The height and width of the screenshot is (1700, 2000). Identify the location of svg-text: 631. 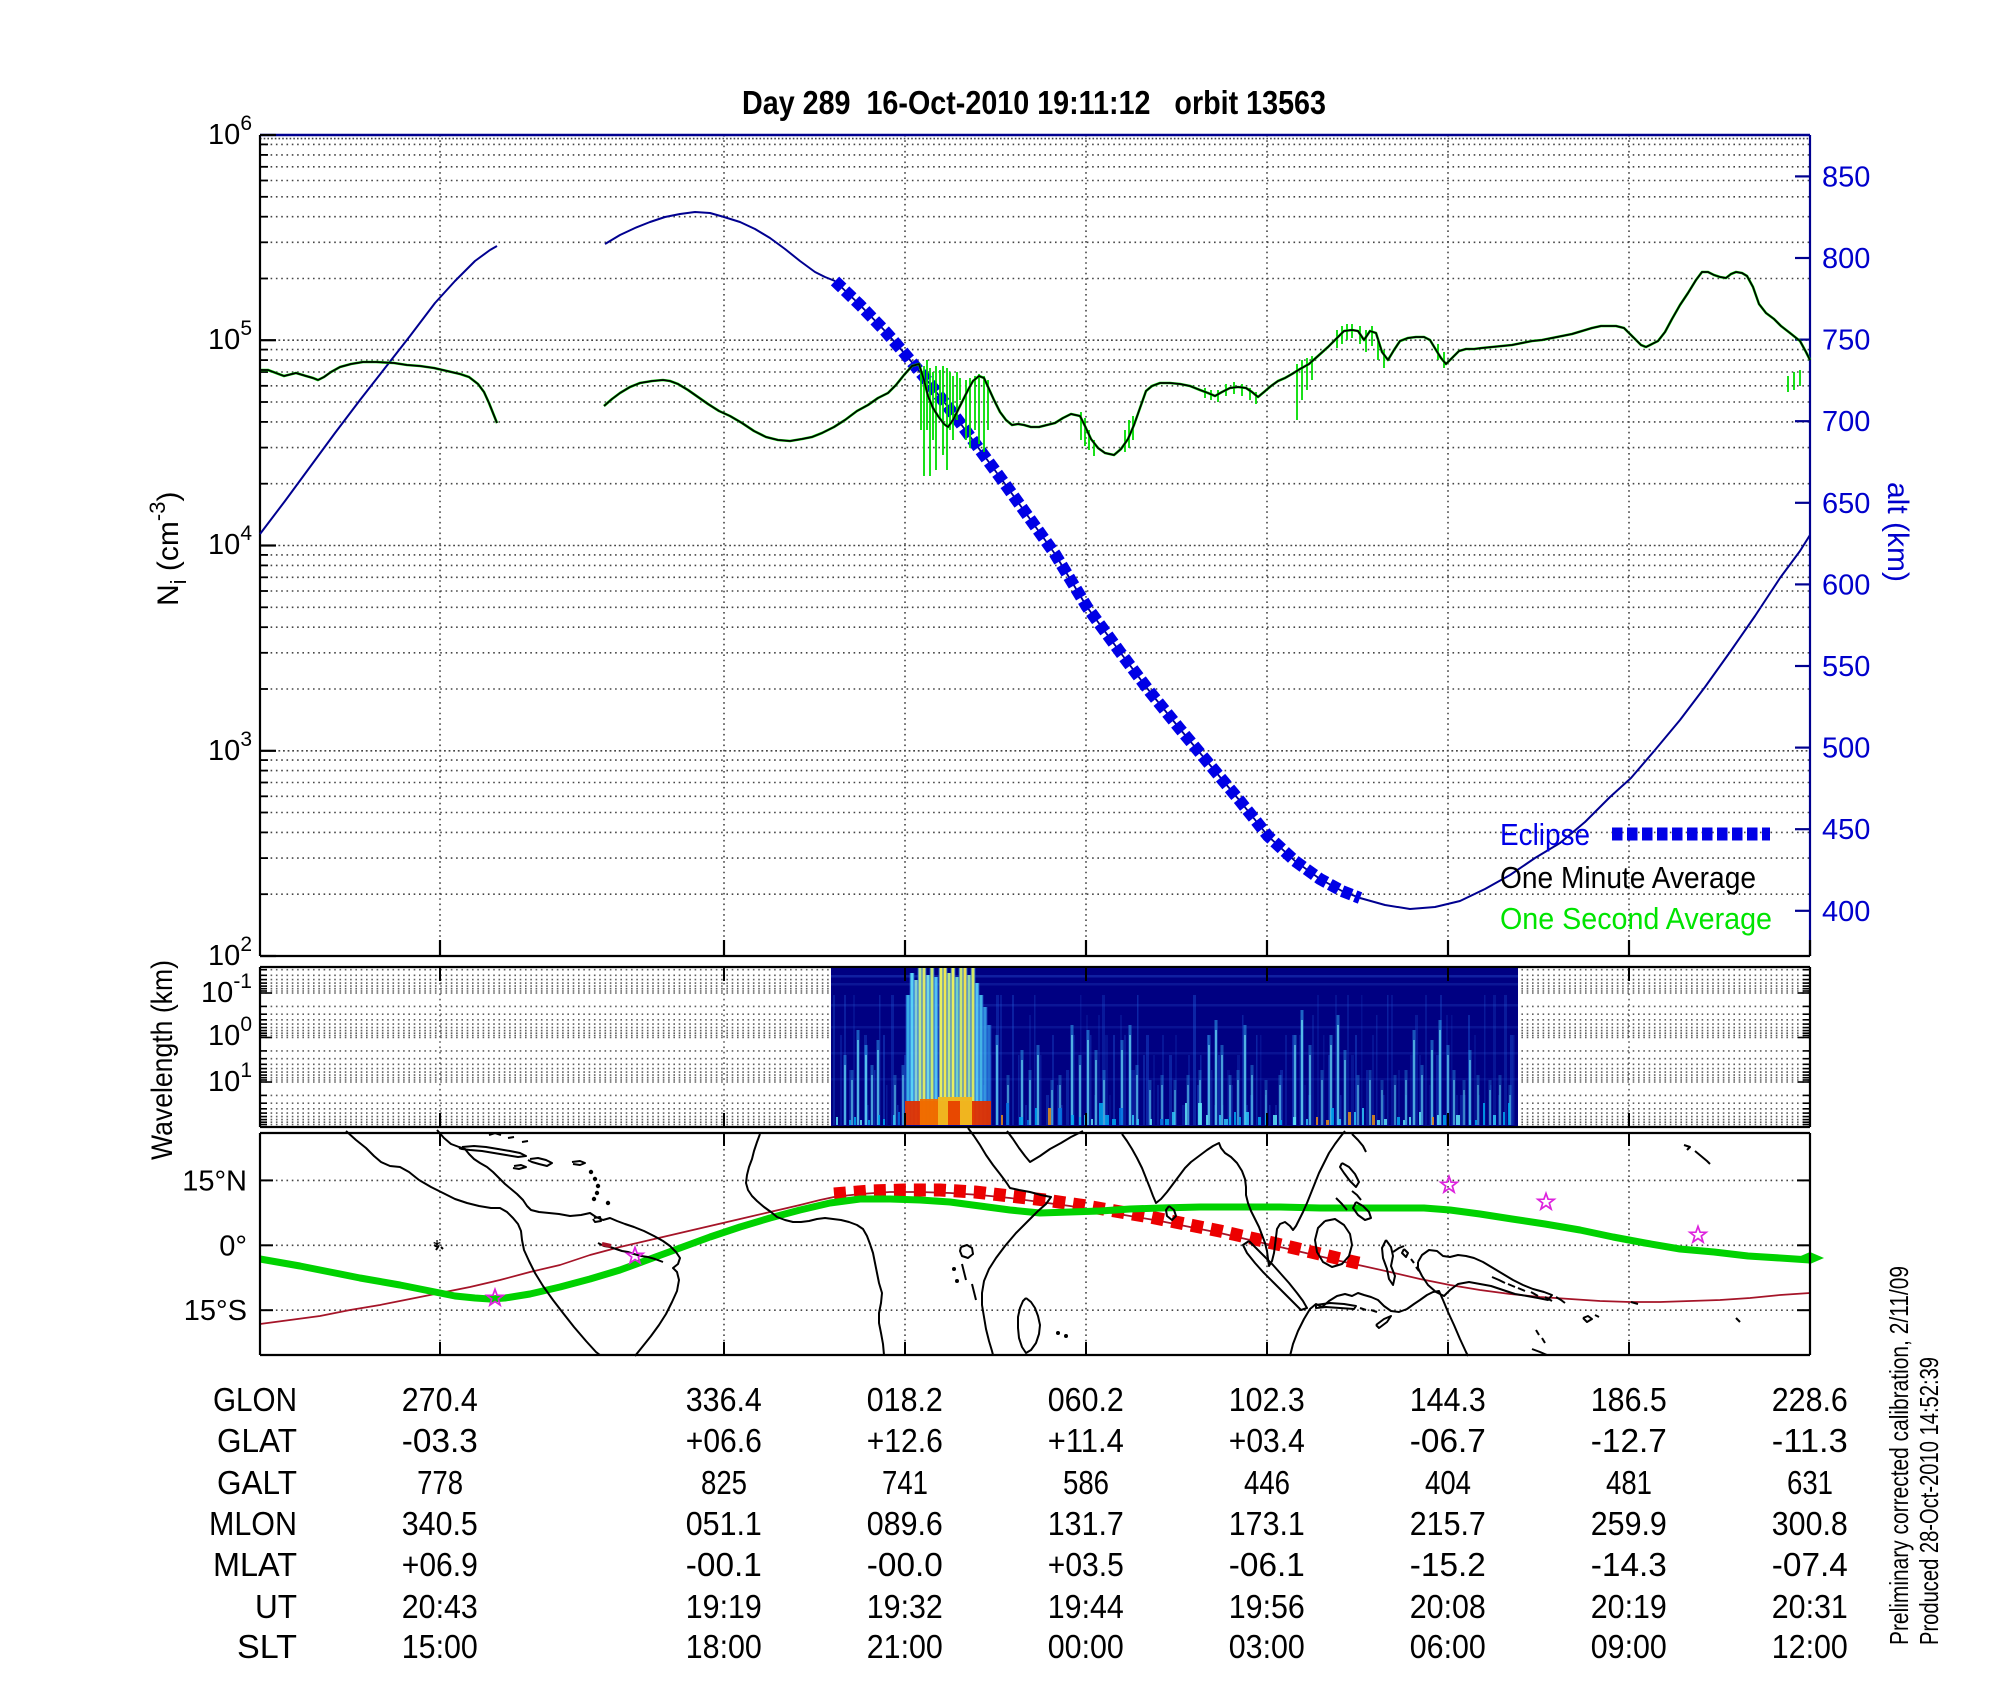
(1810, 1482).